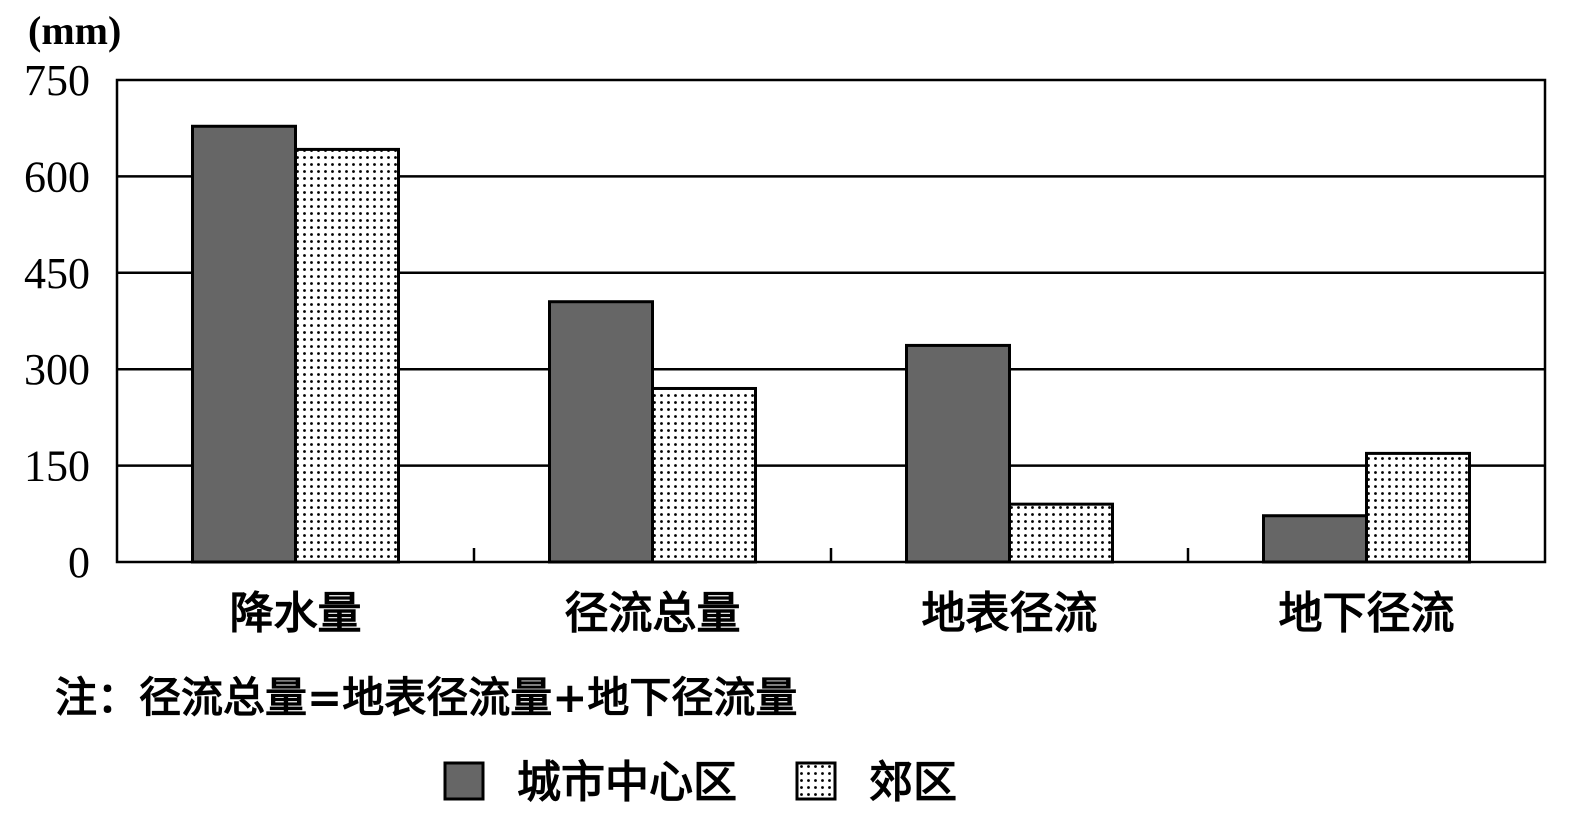 This screenshot has width=1591, height=837. I want to click on x-tick-marks, so click(831, 555).